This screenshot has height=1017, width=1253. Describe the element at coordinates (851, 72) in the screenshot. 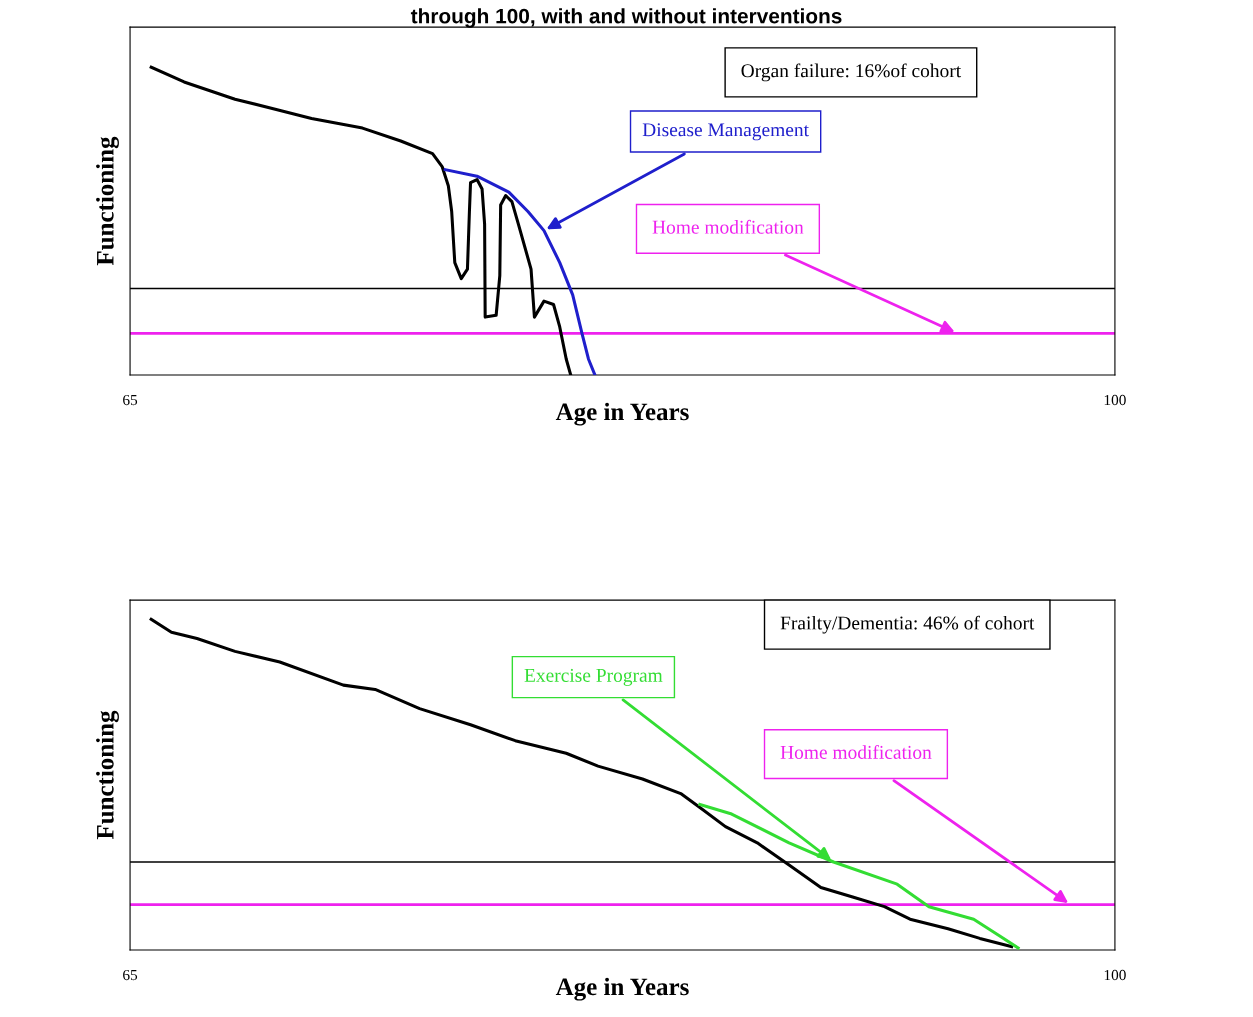

I see `annotation: Organ failure: 16%of cohort` at that location.